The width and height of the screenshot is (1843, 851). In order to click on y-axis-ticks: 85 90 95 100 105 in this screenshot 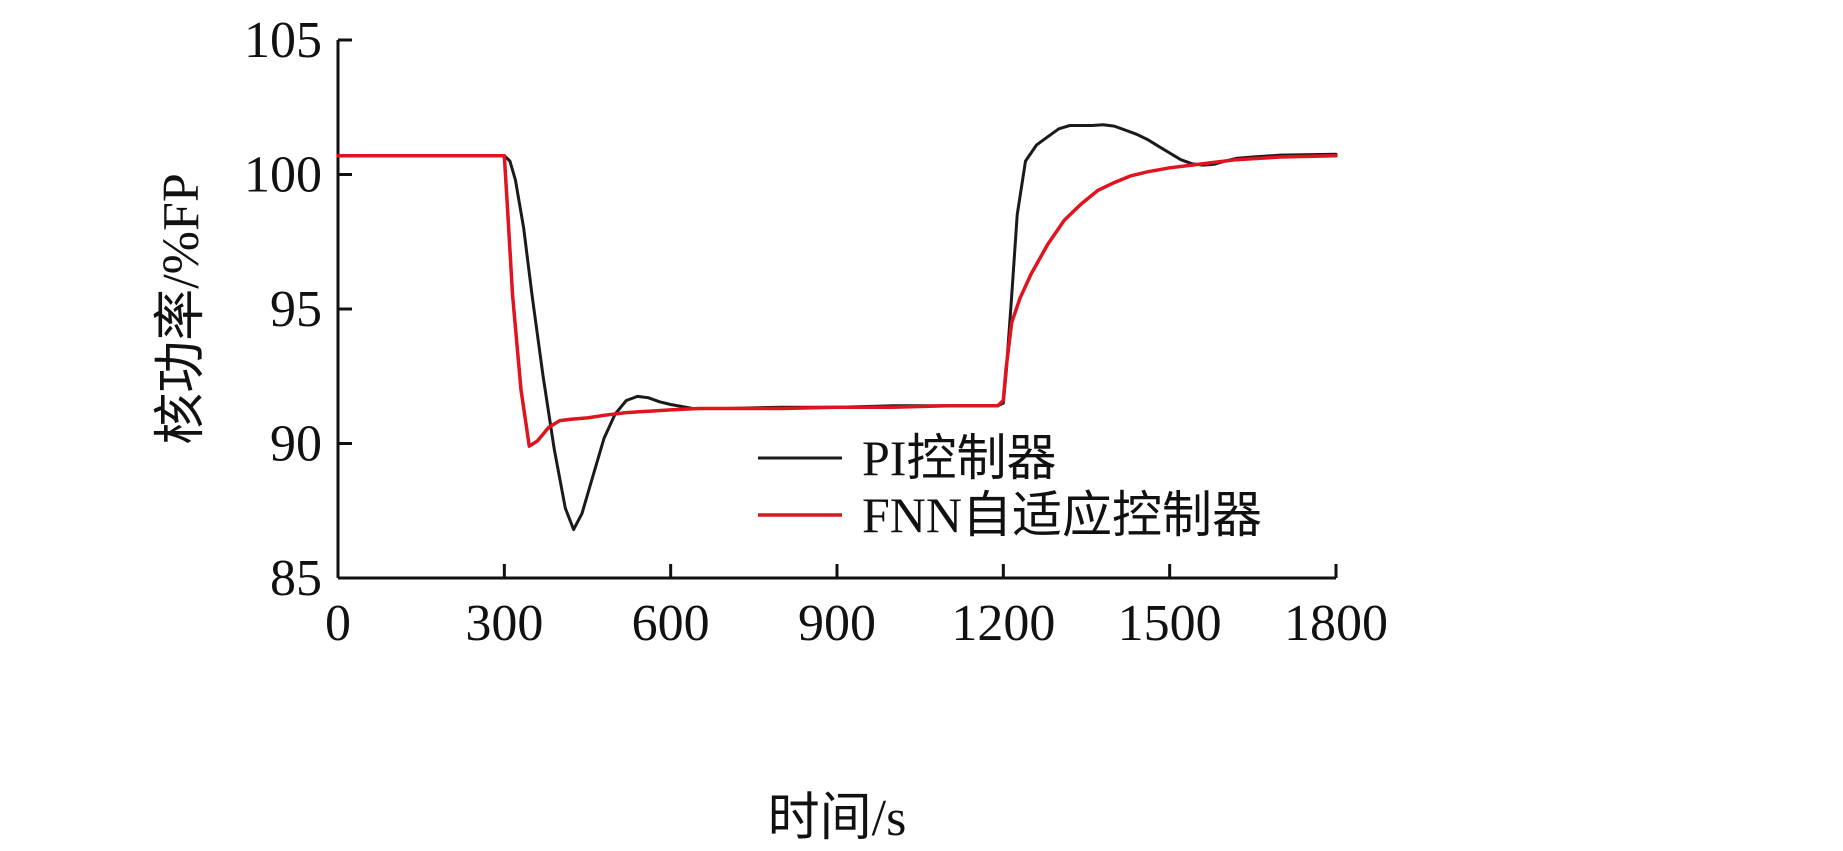, I will do `click(298, 309)`.